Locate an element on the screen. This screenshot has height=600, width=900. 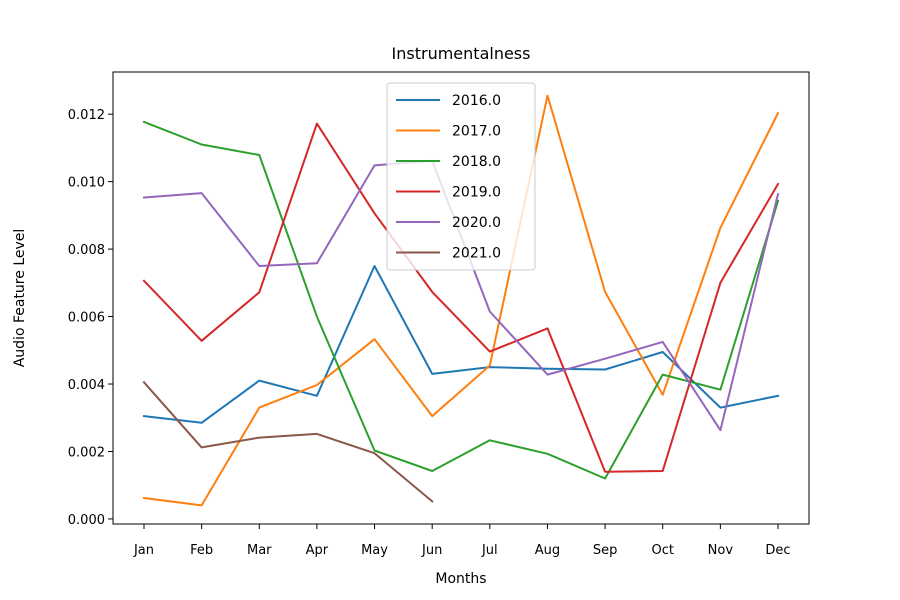
x-tick-label: Aug is located at coordinates (547, 550).